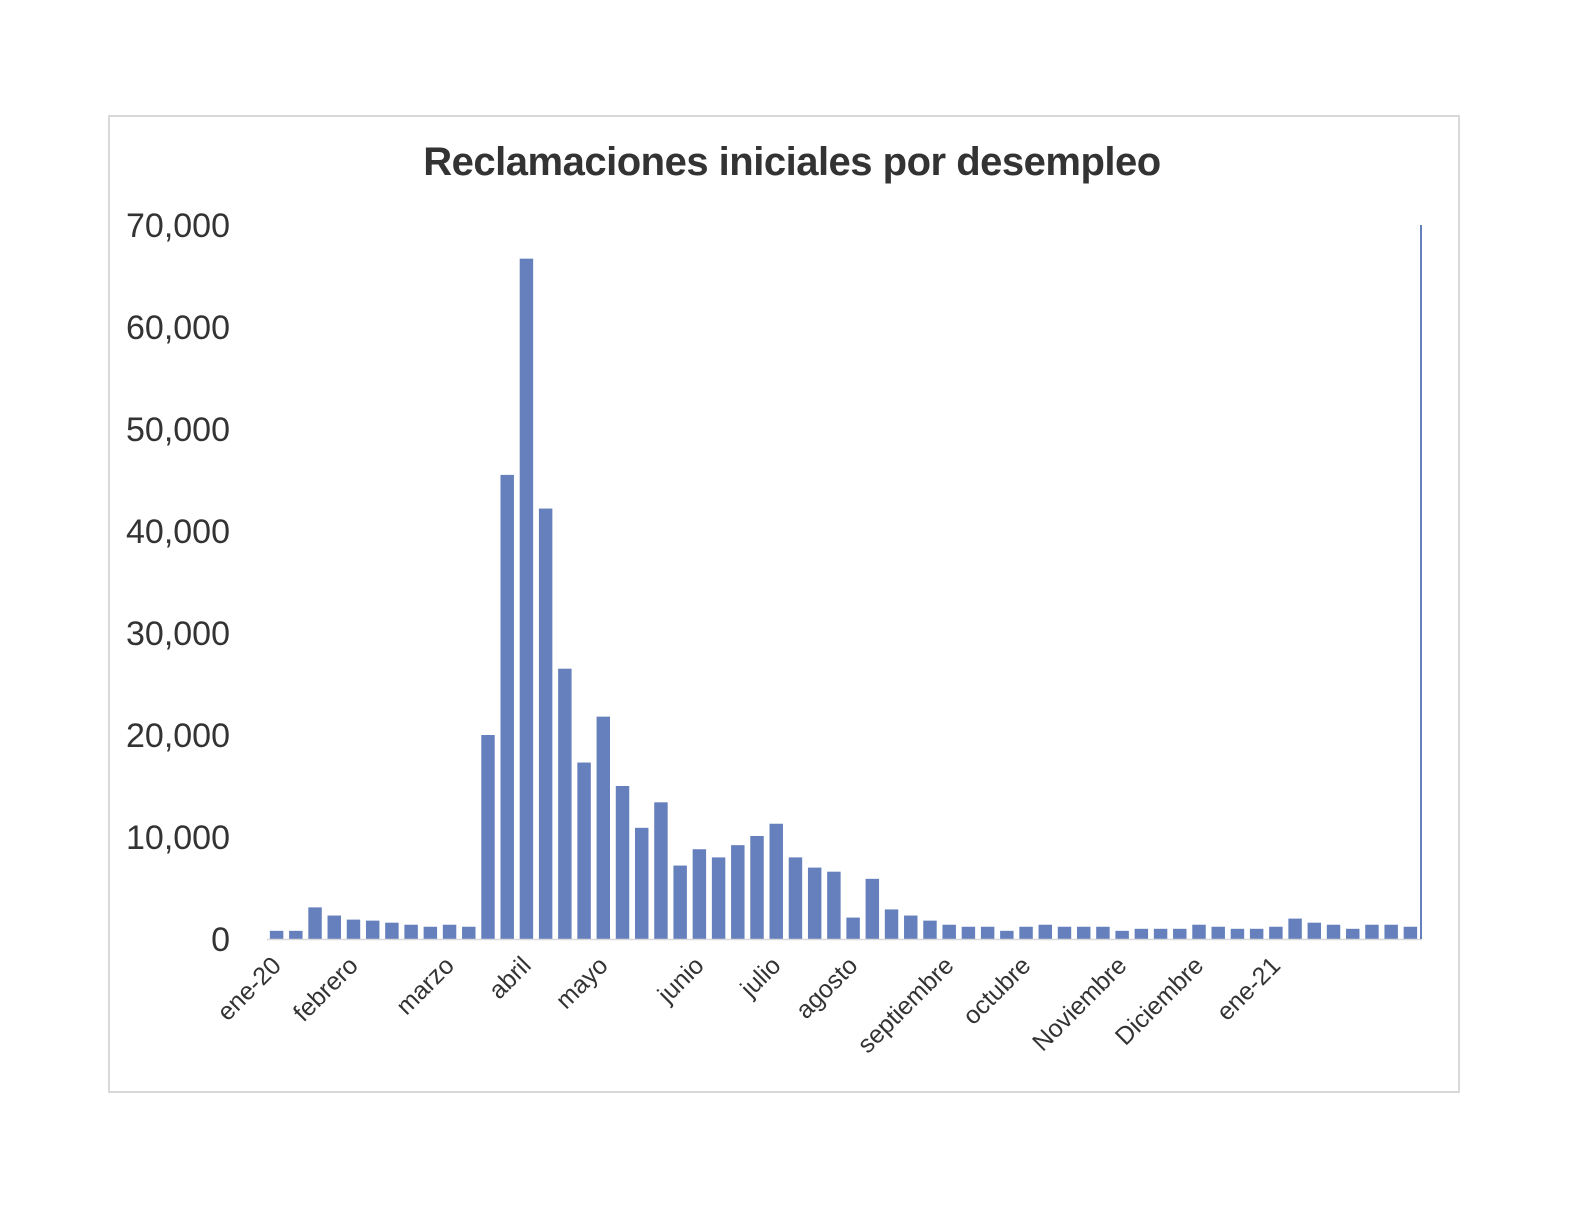 This screenshot has height=1224, width=1584. I want to click on x-tick-label: agosto, so click(826, 987).